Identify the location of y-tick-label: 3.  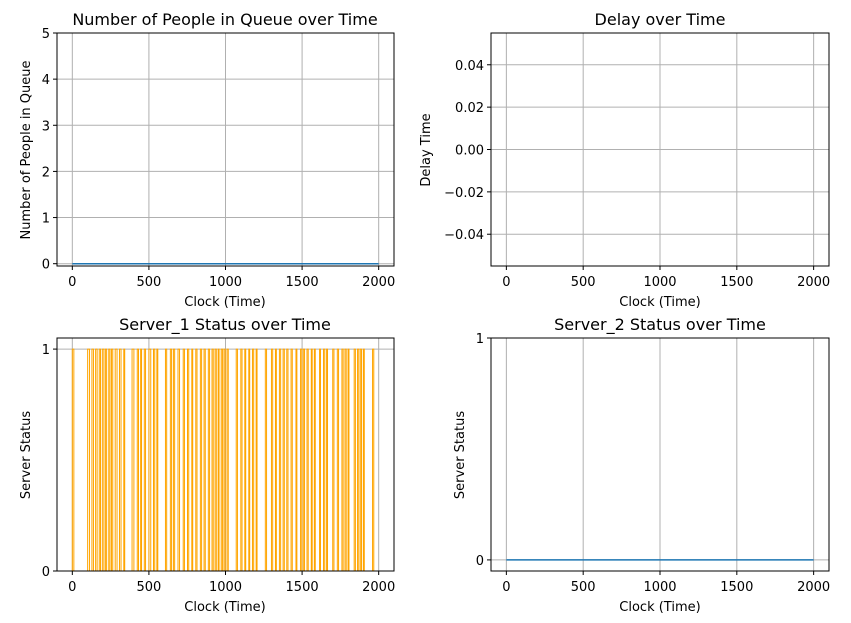
(46, 126).